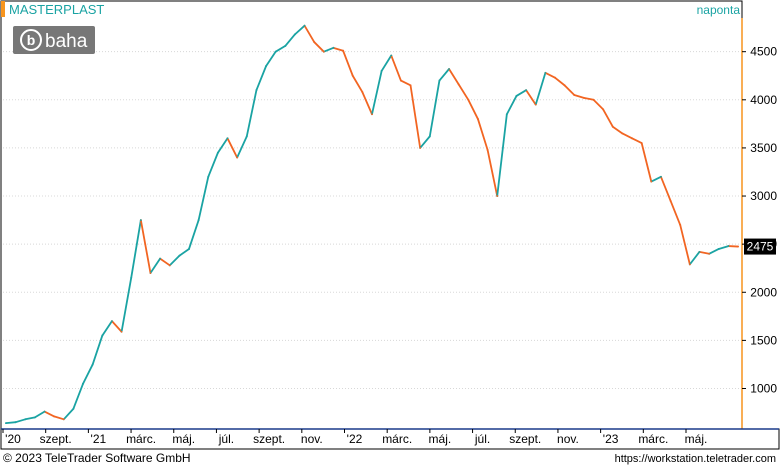  I want to click on x-tick-label: máj., so click(440, 439).